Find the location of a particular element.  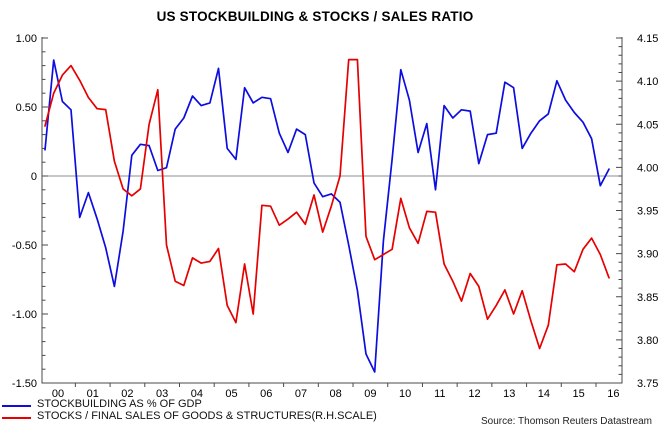

x-axis-tick-label: 08 is located at coordinates (336, 394).